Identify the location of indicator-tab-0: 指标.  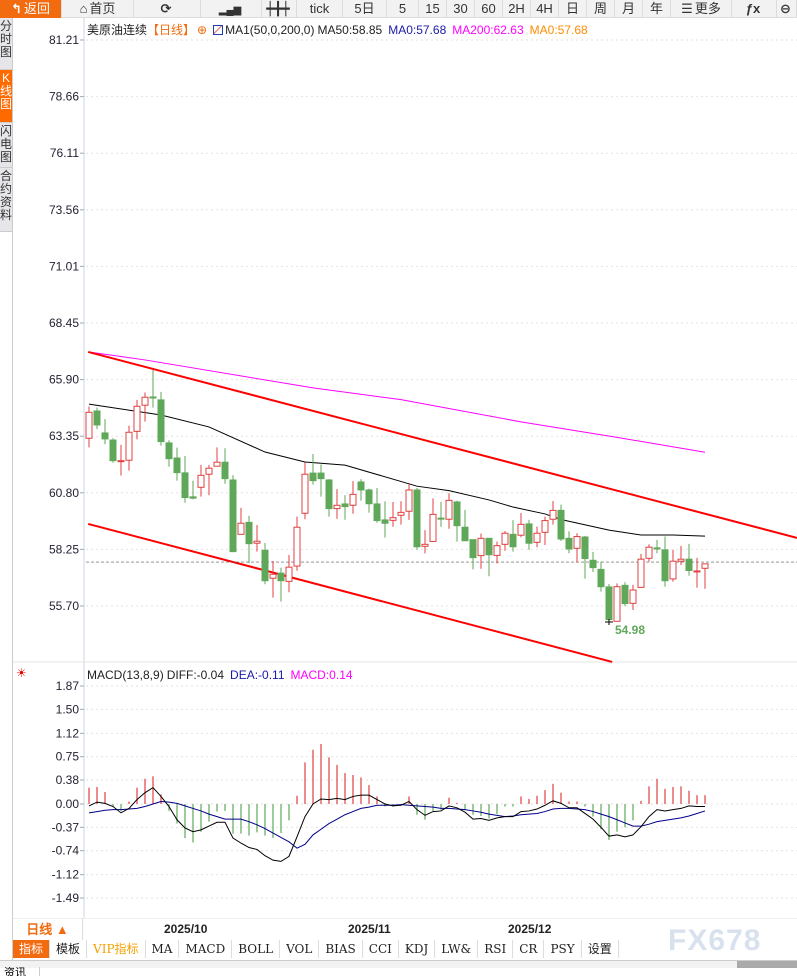
(32, 949).